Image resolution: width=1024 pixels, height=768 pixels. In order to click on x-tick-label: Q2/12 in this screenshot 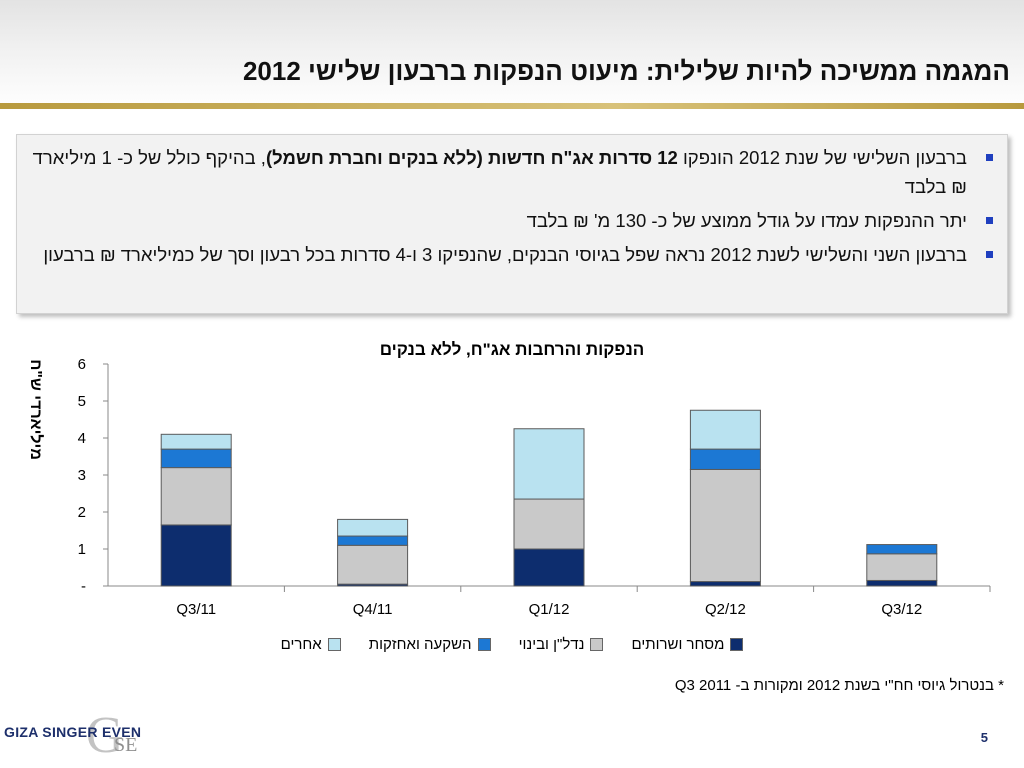, I will do `click(725, 609)`.